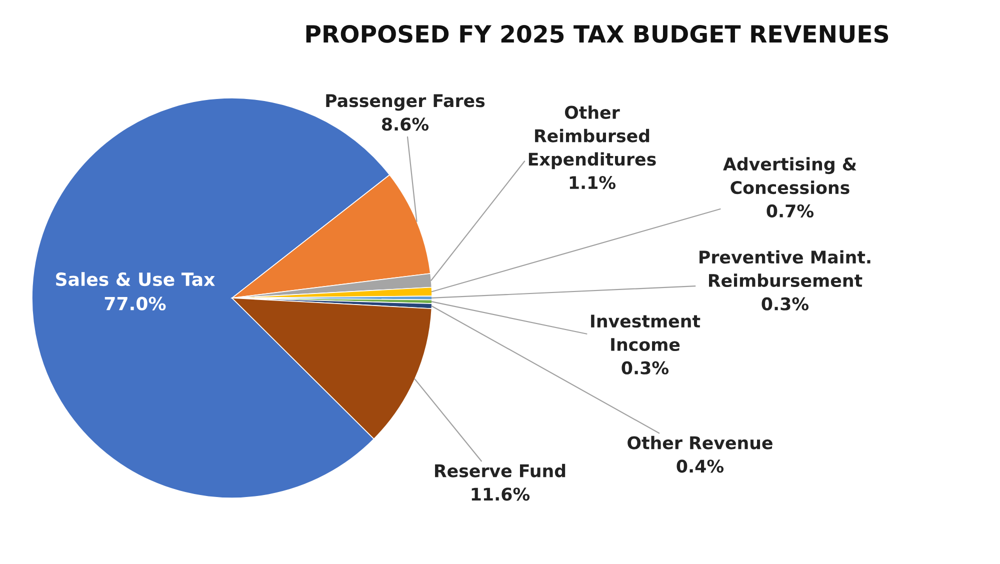 The image size is (1000, 564). I want to click on slice-label: Passenger Fares, so click(405, 102).